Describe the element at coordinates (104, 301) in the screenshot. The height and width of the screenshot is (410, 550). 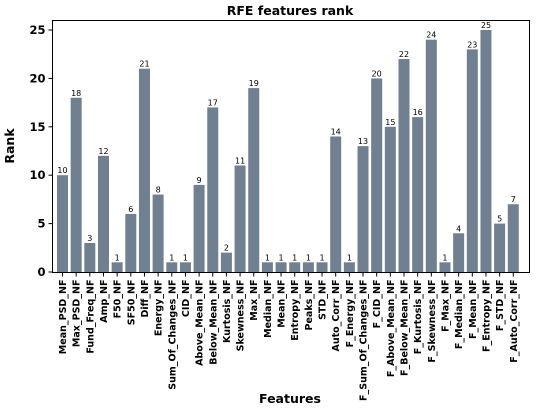
I see `x-tick-label: Amp_NF` at that location.